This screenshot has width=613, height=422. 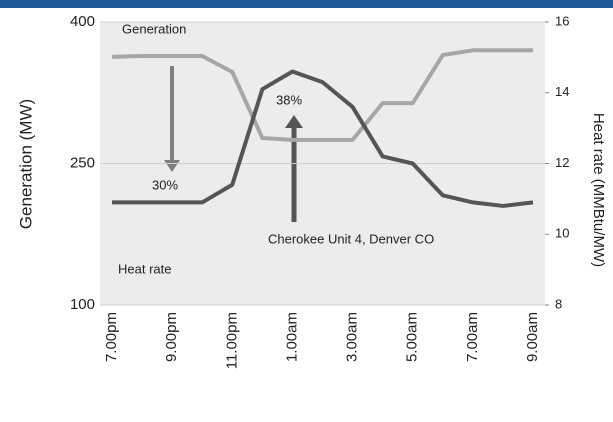 I want to click on series-label: Generation, so click(x=154, y=28).